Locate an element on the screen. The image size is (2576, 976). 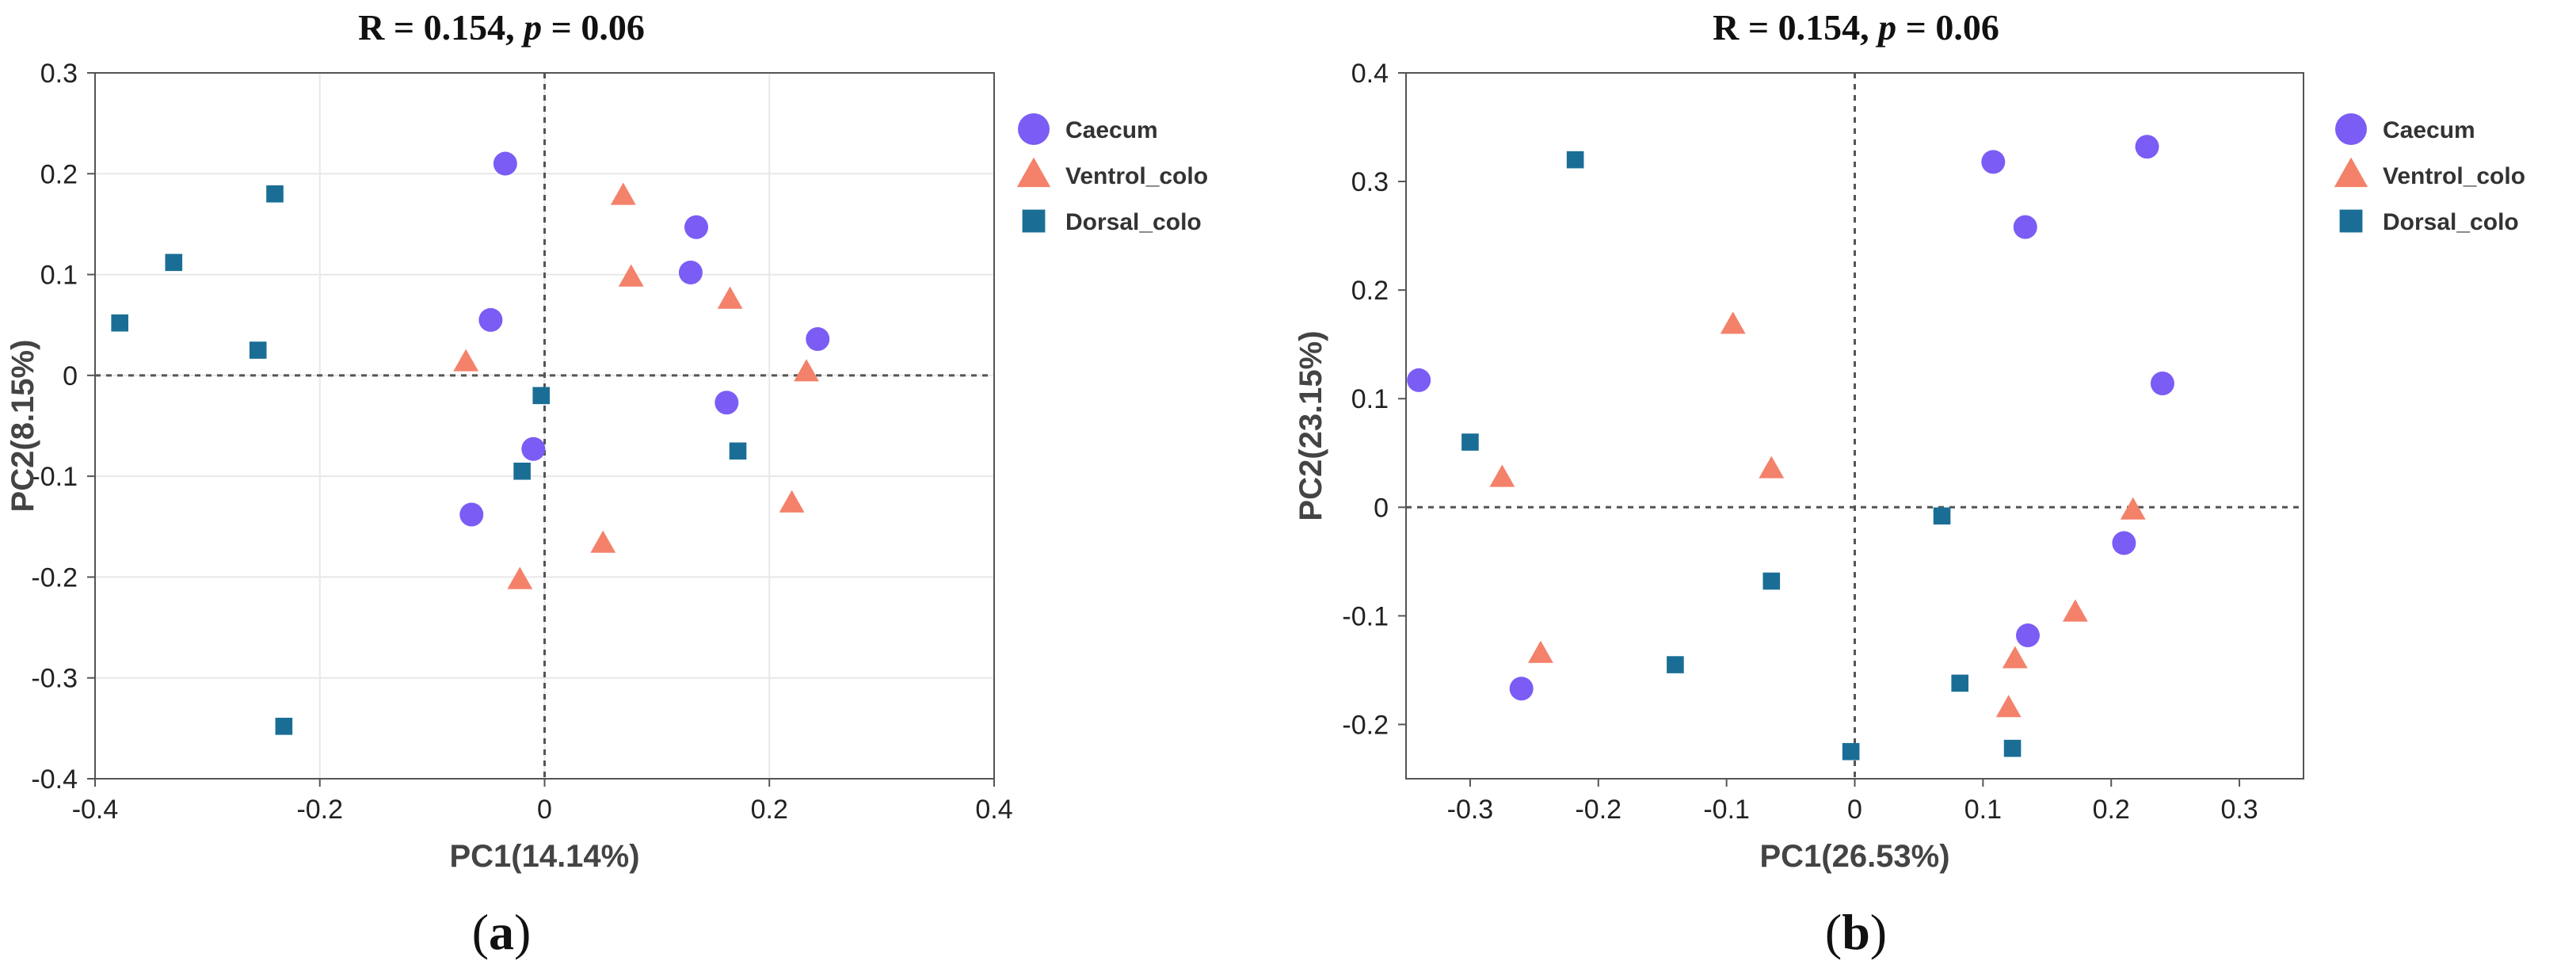
panel-a-x-tick-label: 0.4 is located at coordinates (994, 810).